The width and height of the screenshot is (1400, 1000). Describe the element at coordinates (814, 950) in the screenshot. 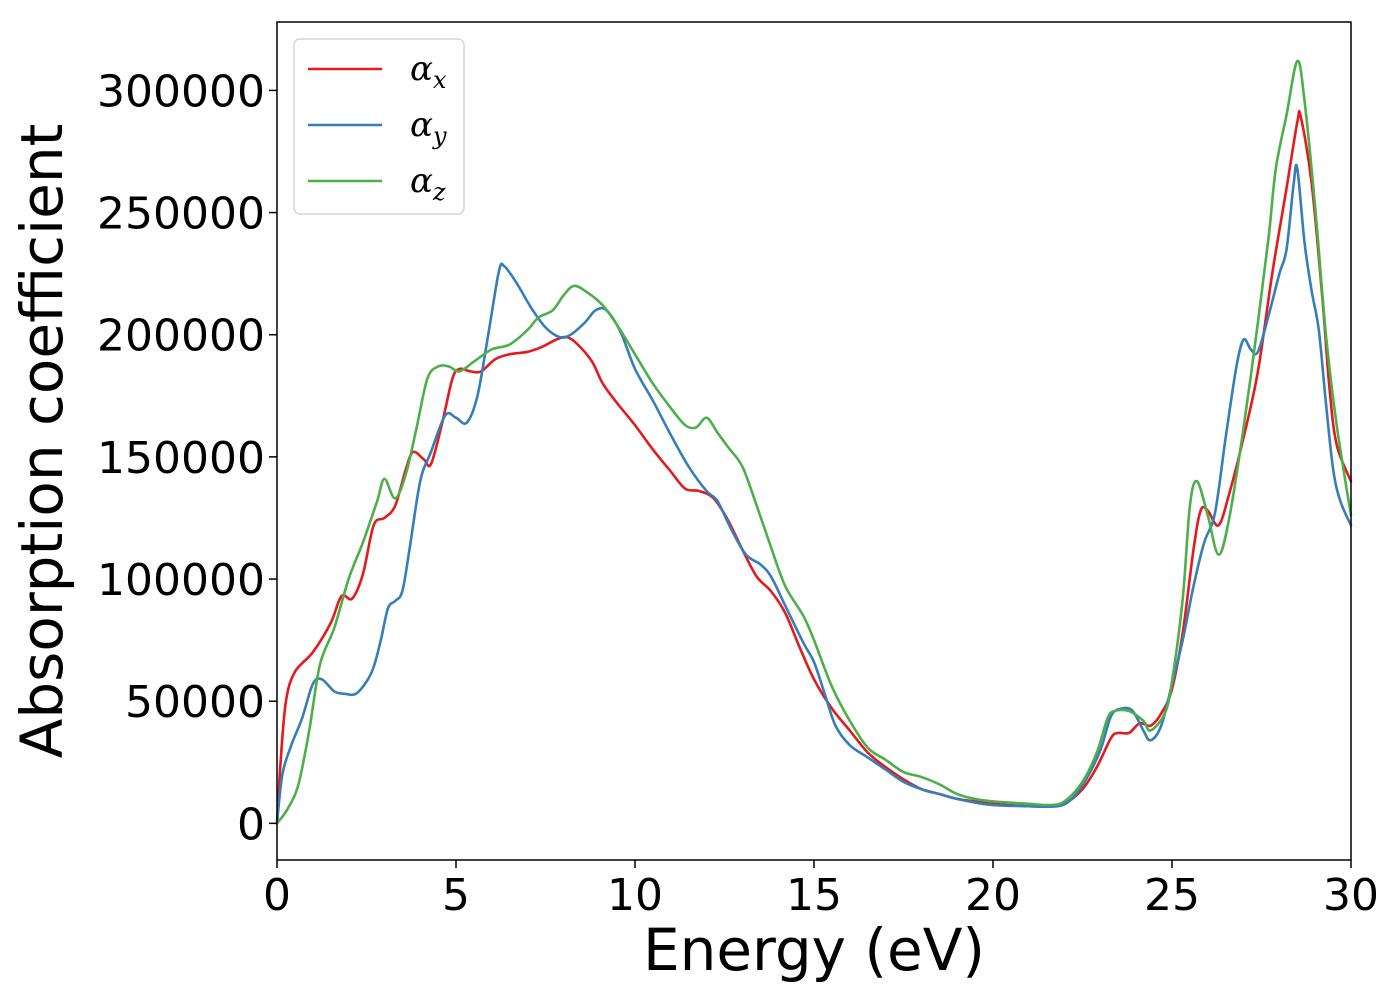

I see `x-axis-title: Energy (eV)` at that location.